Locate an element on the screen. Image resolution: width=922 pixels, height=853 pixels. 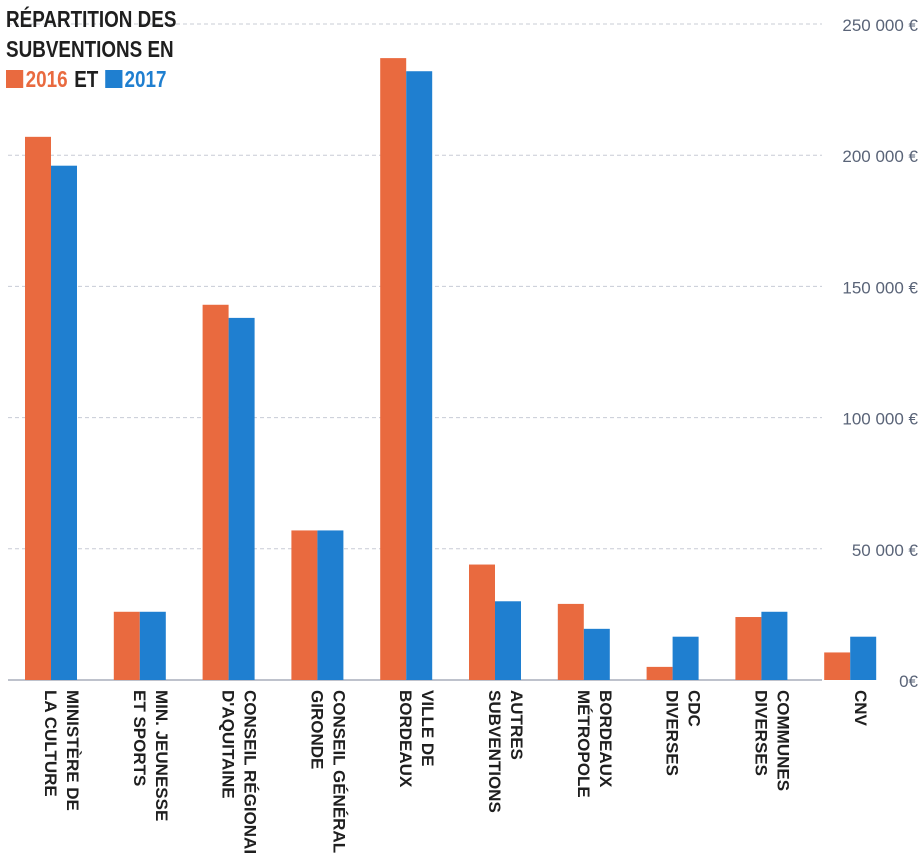
y-tick-label: 100 000 € is located at coordinates (880, 419).